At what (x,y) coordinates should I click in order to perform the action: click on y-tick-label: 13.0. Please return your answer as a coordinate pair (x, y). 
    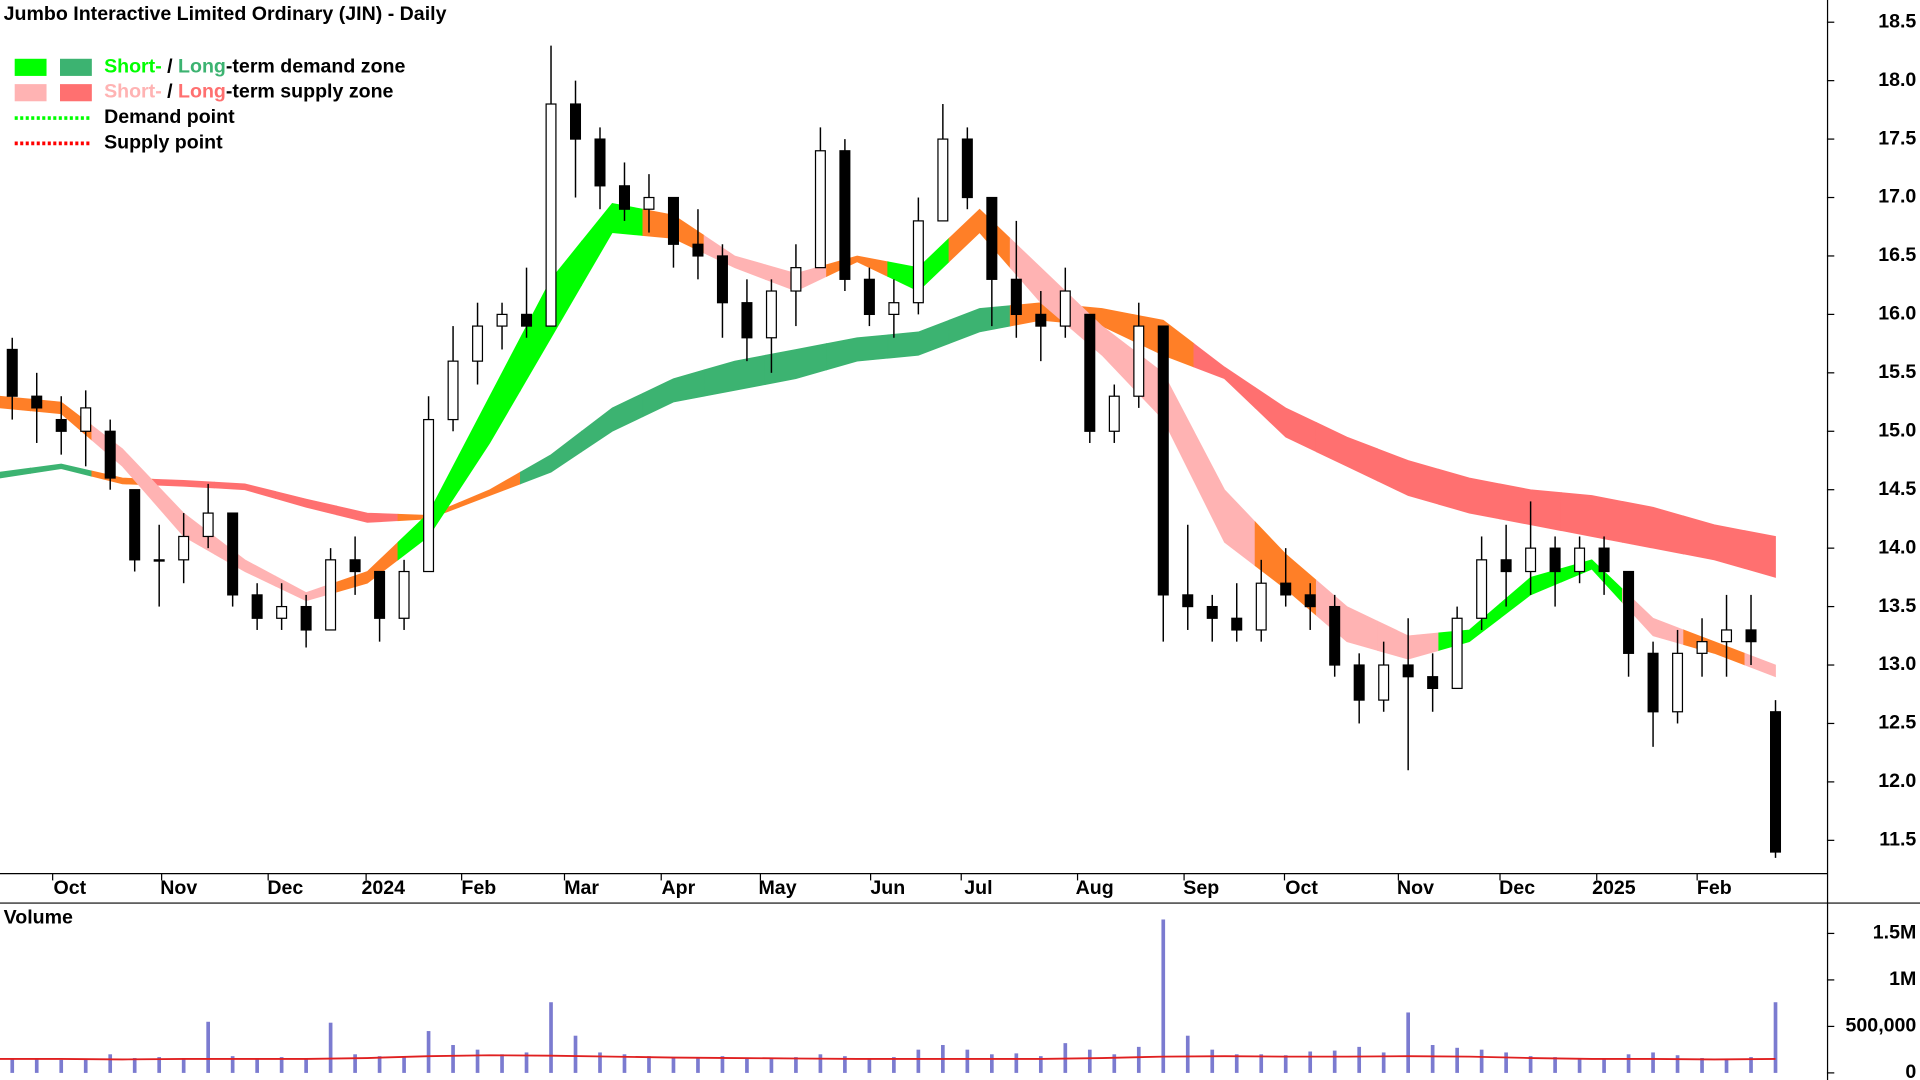
    Looking at the image, I should click on (1897, 664).